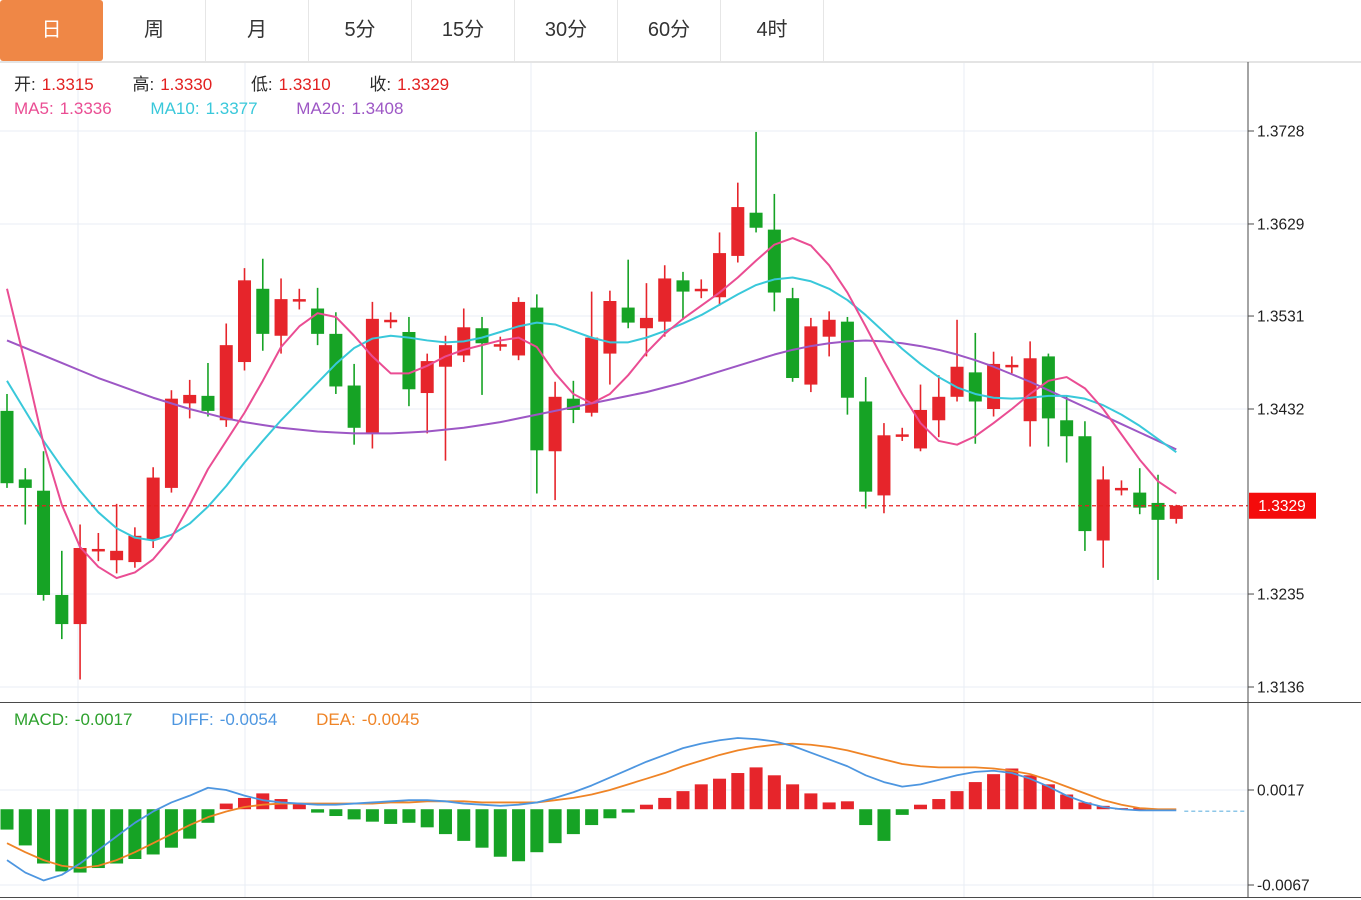 The image size is (1361, 900). Describe the element at coordinates (360, 30) in the screenshot. I see `tab-min5: 5分` at that location.